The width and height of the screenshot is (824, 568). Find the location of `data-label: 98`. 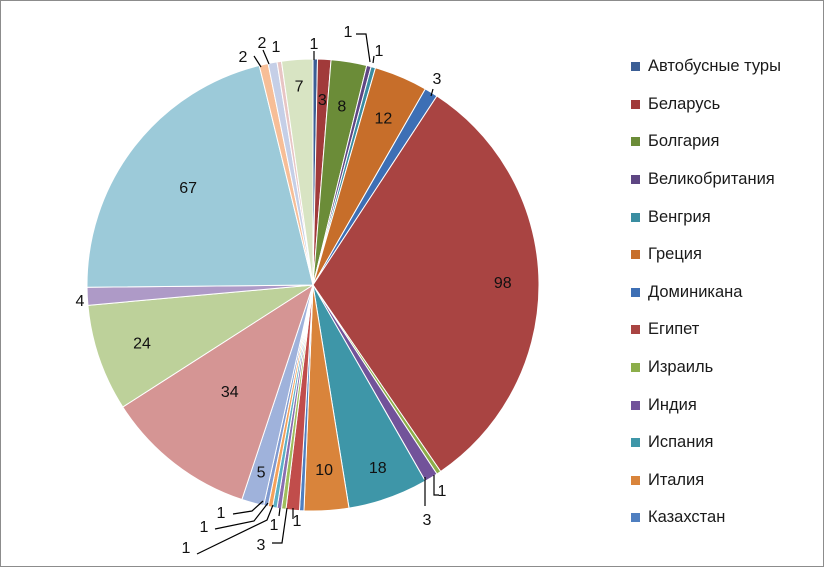

data-label: 98 is located at coordinates (503, 283).